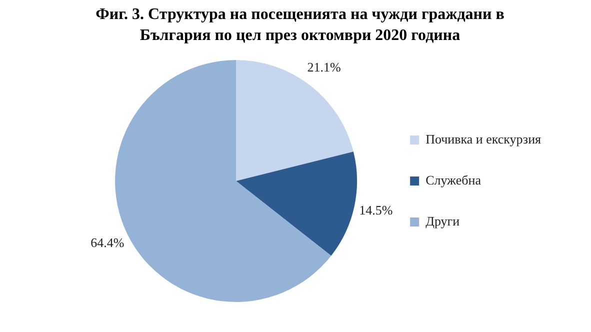 The width and height of the screenshot is (591, 332). What do you see at coordinates (107, 242) in the screenshot?
I see `data-label: 64.4%` at bounding box center [107, 242].